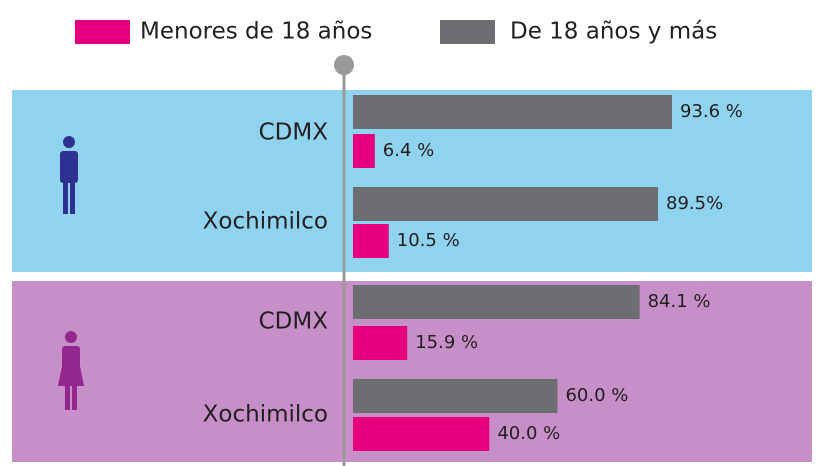  Describe the element at coordinates (256, 32) in the screenshot. I see `legend-label: Menores de 18 años` at that location.